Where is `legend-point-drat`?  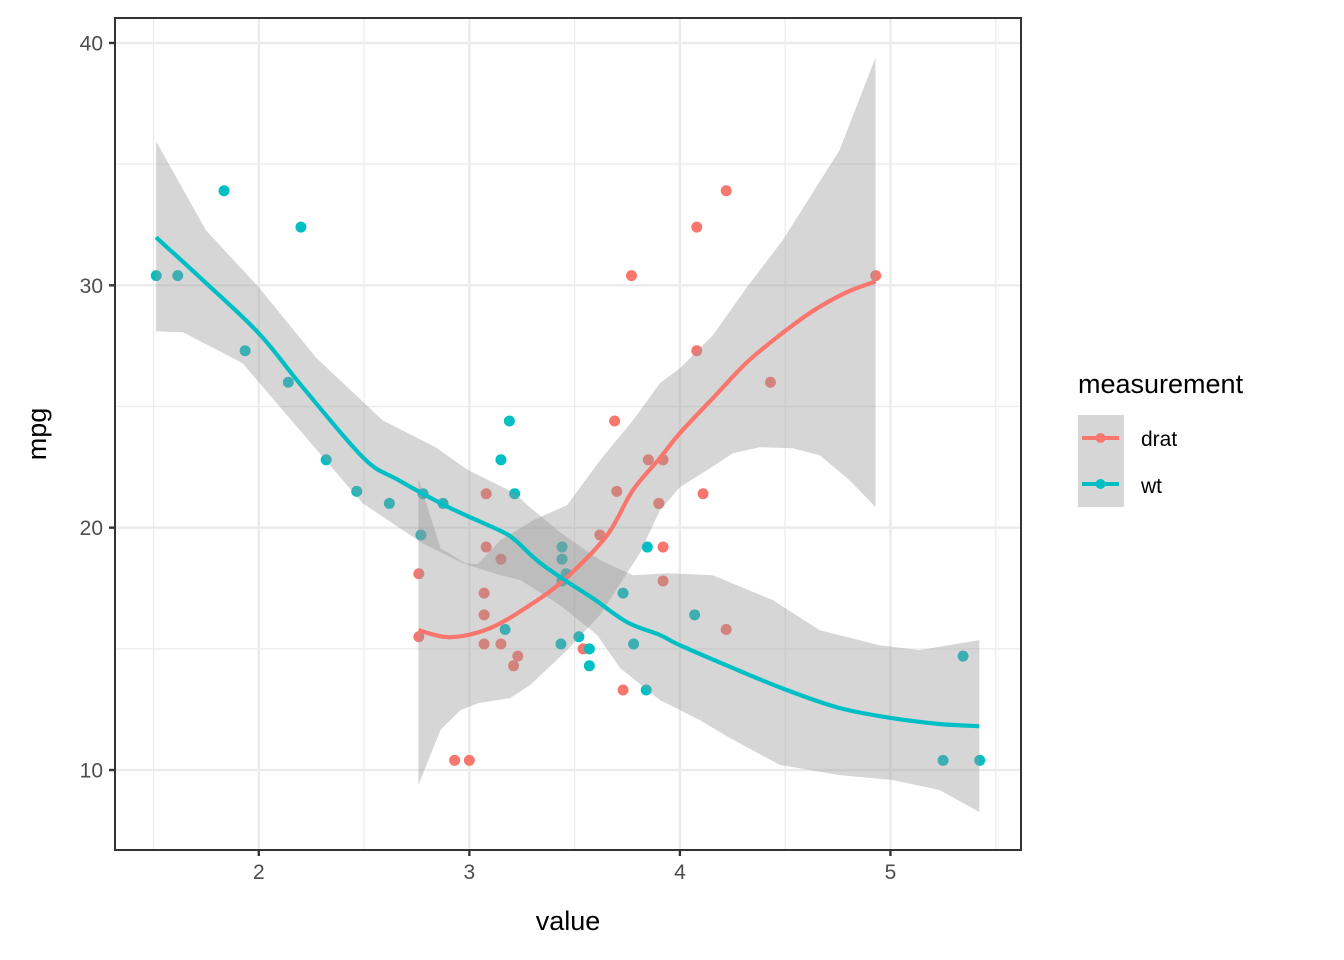 legend-point-drat is located at coordinates (1100, 438).